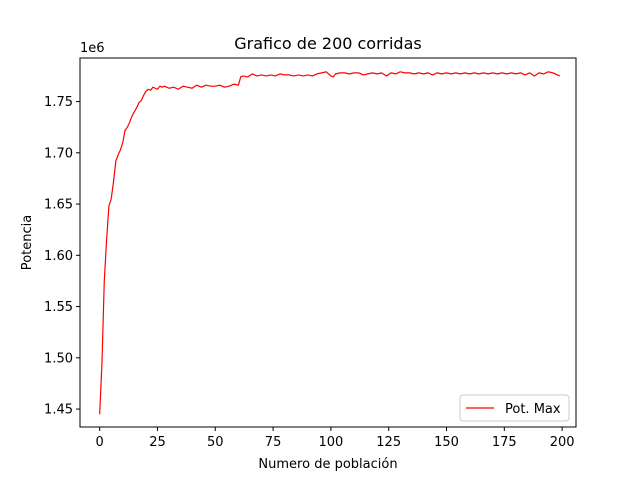 The image size is (640, 480). I want to click on x-tick-label: 200, so click(562, 442).